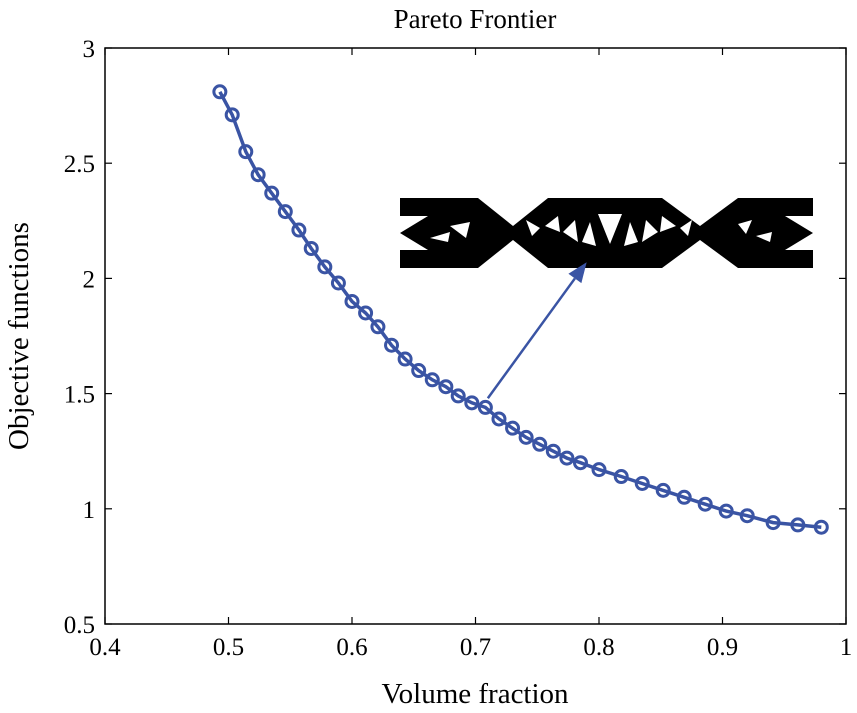 The height and width of the screenshot is (713, 857). Describe the element at coordinates (577, 273) in the screenshot. I see `arrow-head` at that location.